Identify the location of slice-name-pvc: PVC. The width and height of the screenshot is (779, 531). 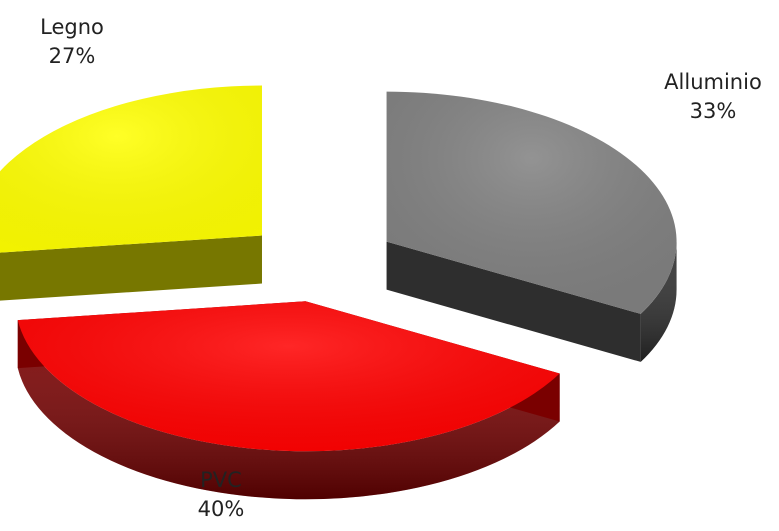
(221, 480).